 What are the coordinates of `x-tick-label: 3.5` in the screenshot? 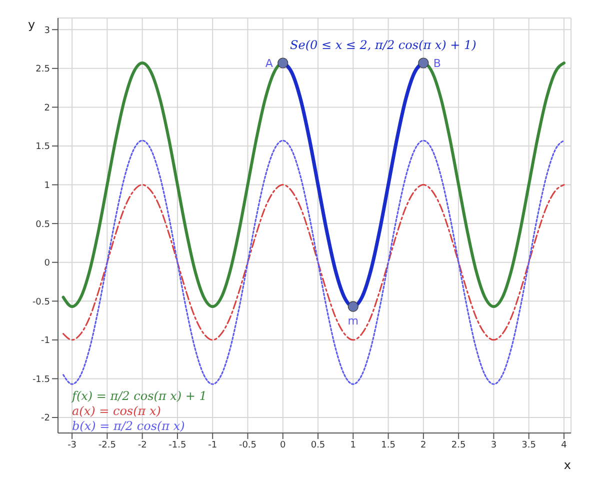 It's located at (529, 445).